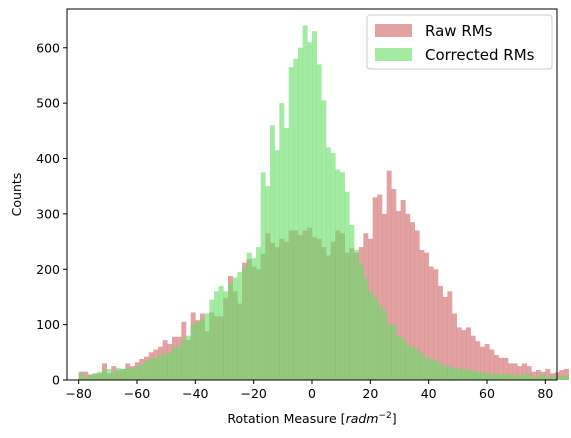 Image resolution: width=571 pixels, height=438 pixels. What do you see at coordinates (286, 418) in the screenshot?
I see `x-axis-label-prefix: Rotation Measure [` at bounding box center [286, 418].